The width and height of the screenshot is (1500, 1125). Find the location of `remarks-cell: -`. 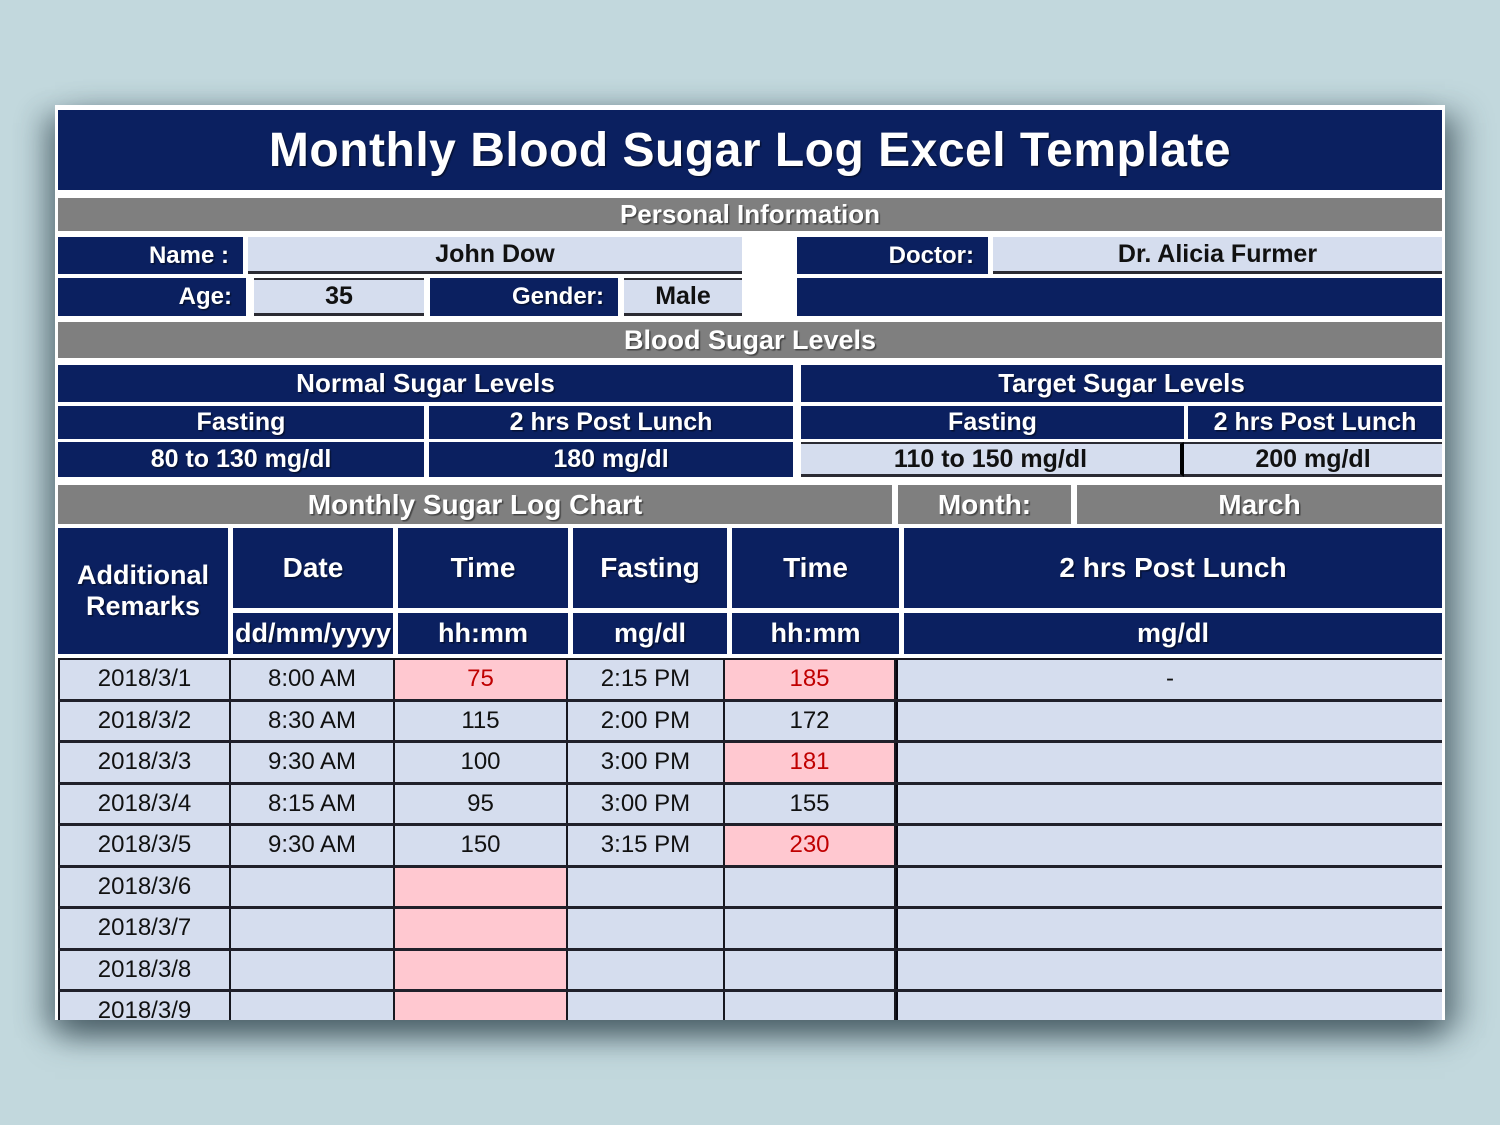

remarks-cell: - is located at coordinates (1169, 679).